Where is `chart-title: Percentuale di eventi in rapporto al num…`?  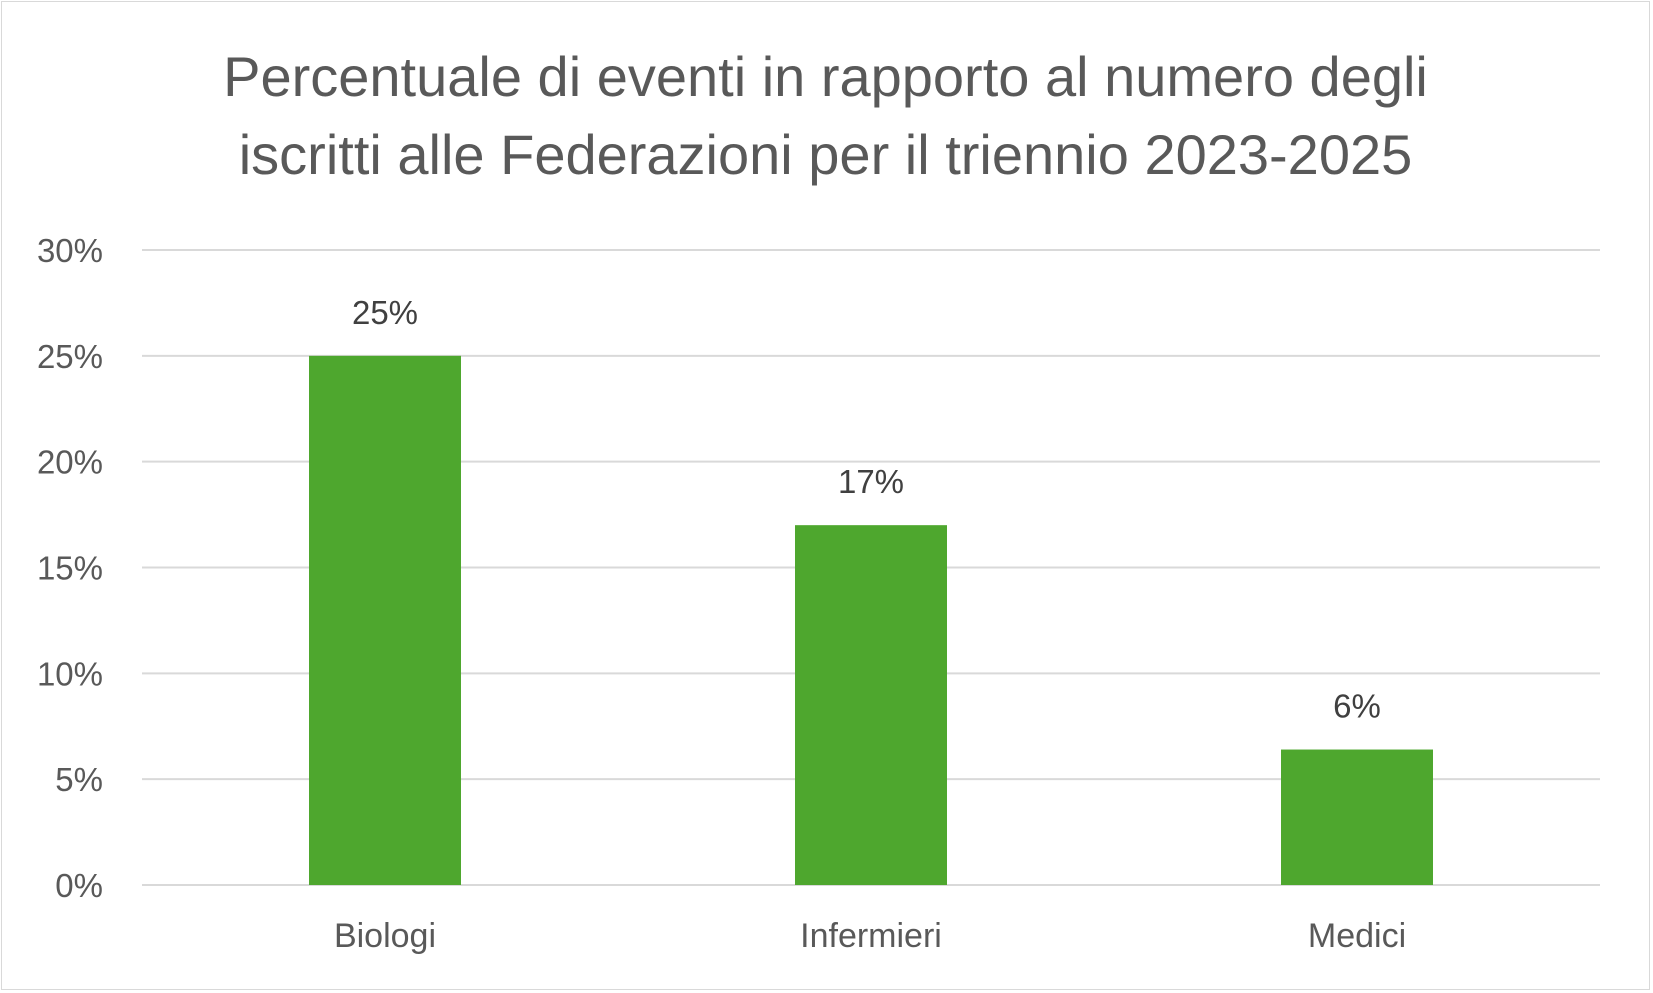 chart-title: Percentuale di eventi in rapporto al num… is located at coordinates (825, 115).